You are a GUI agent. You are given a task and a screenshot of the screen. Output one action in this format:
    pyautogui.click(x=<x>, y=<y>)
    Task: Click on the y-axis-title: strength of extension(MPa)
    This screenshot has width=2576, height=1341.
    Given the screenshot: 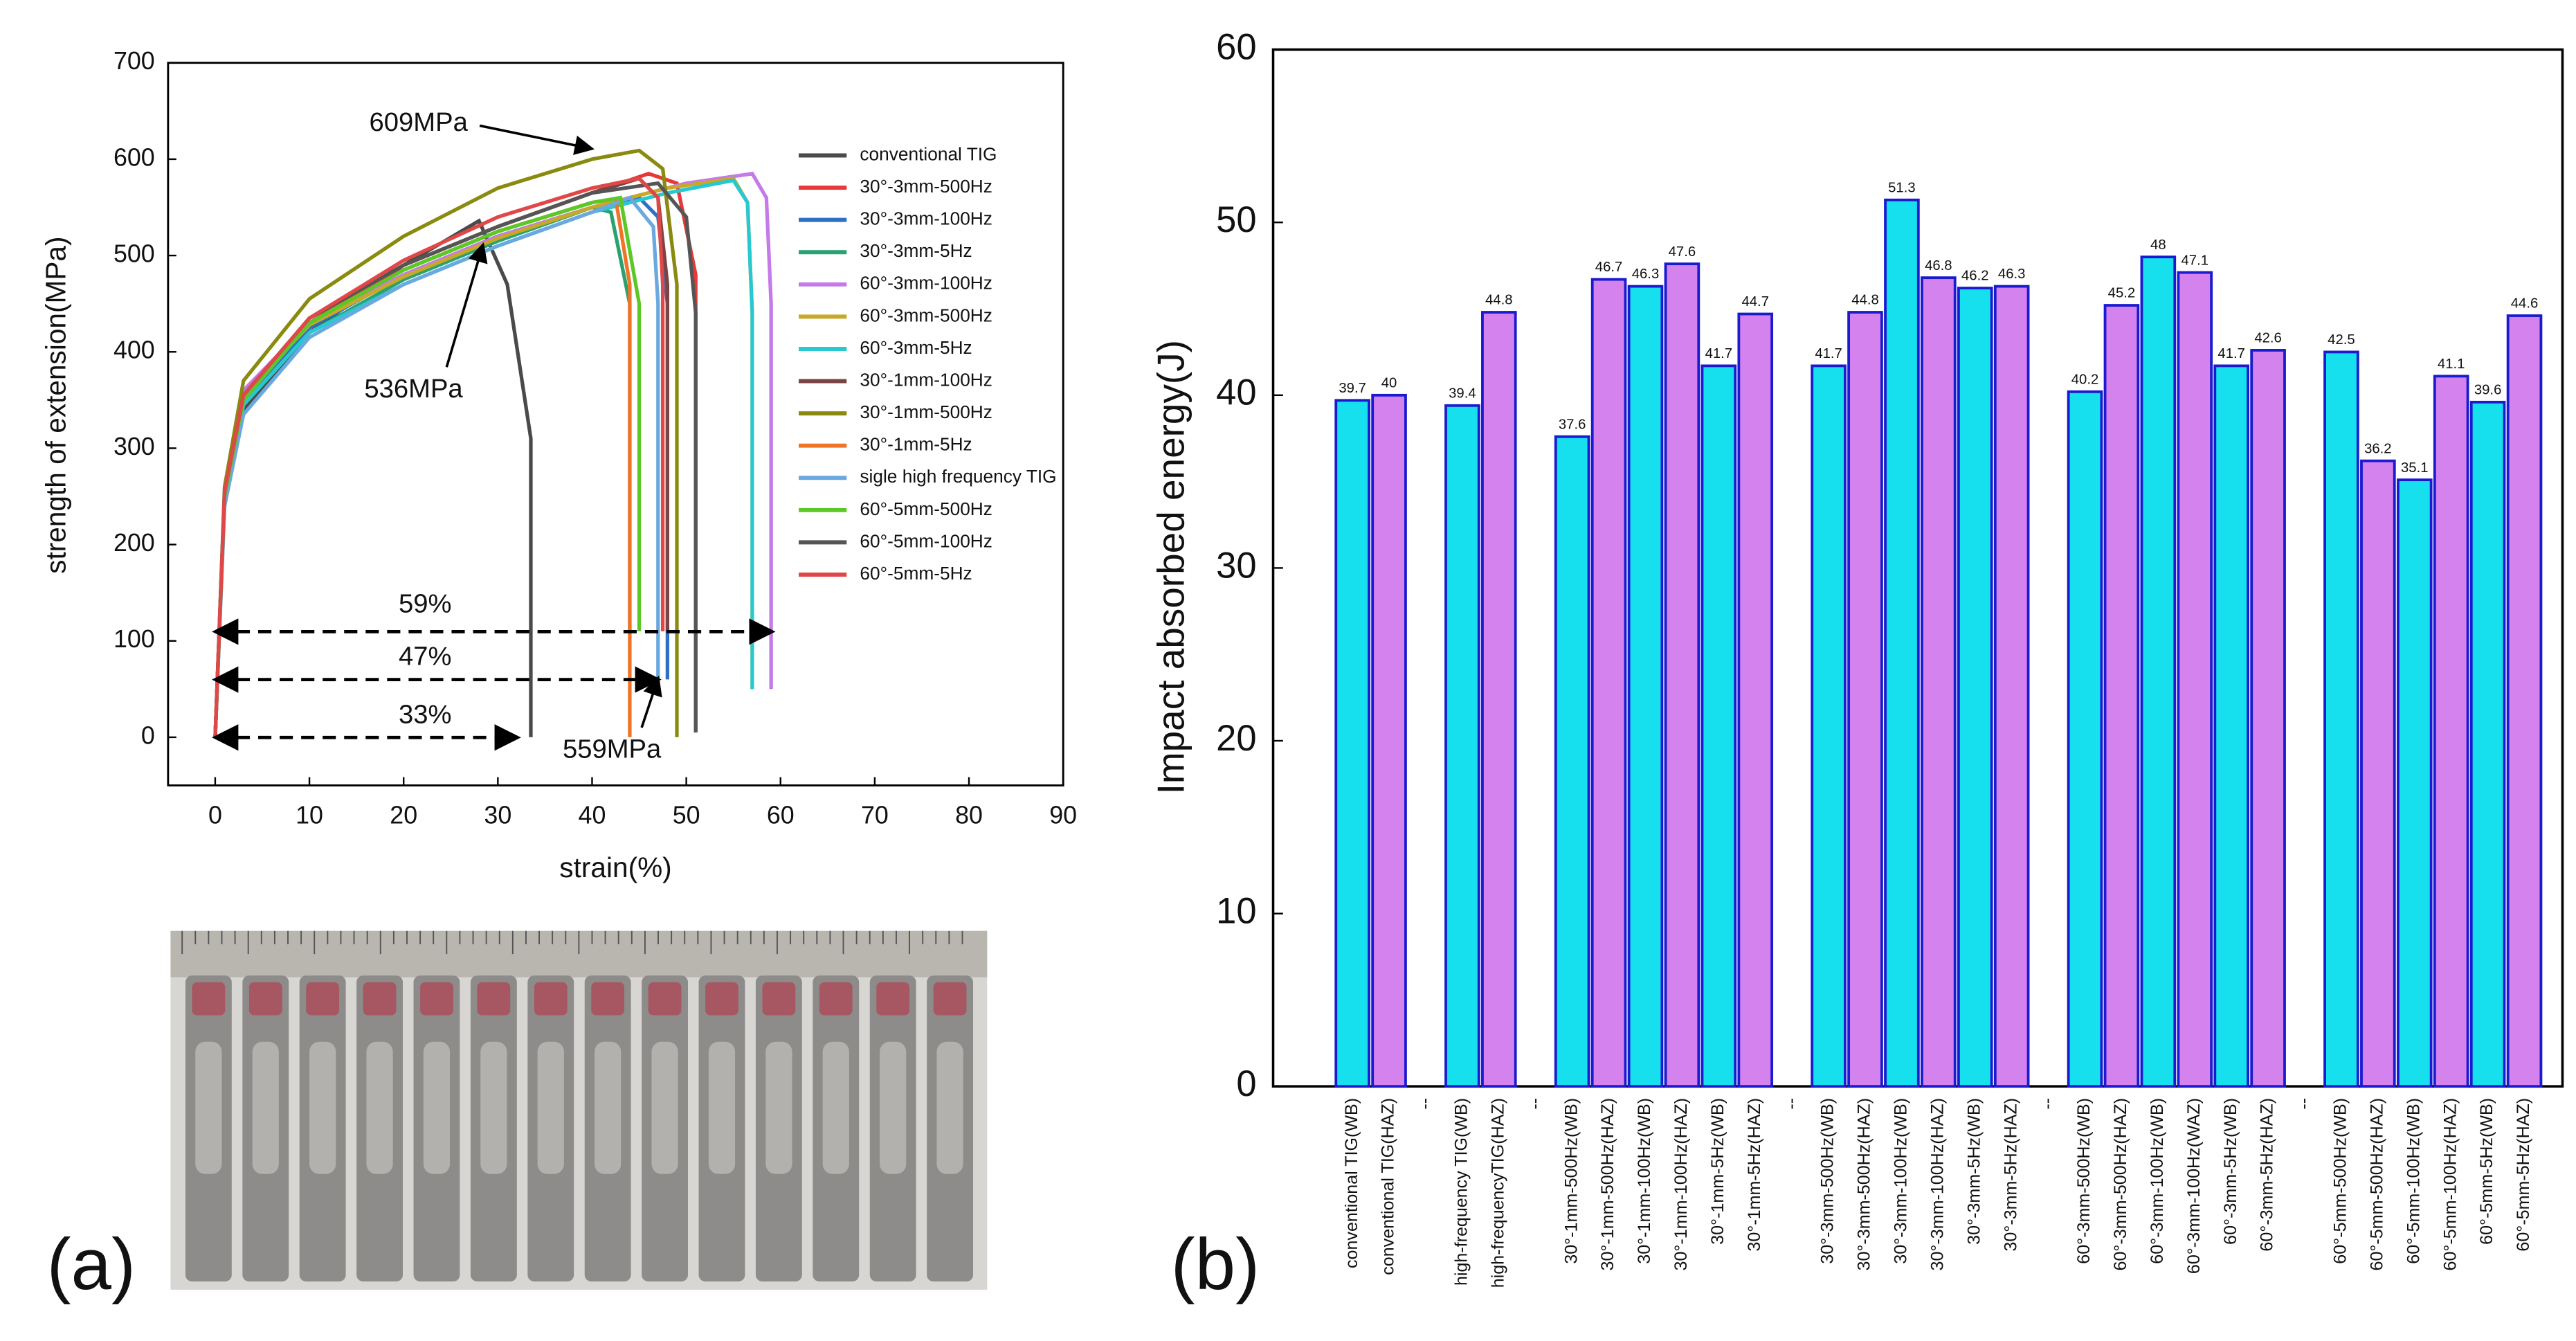 What is the action you would take?
    pyautogui.click(x=56, y=404)
    